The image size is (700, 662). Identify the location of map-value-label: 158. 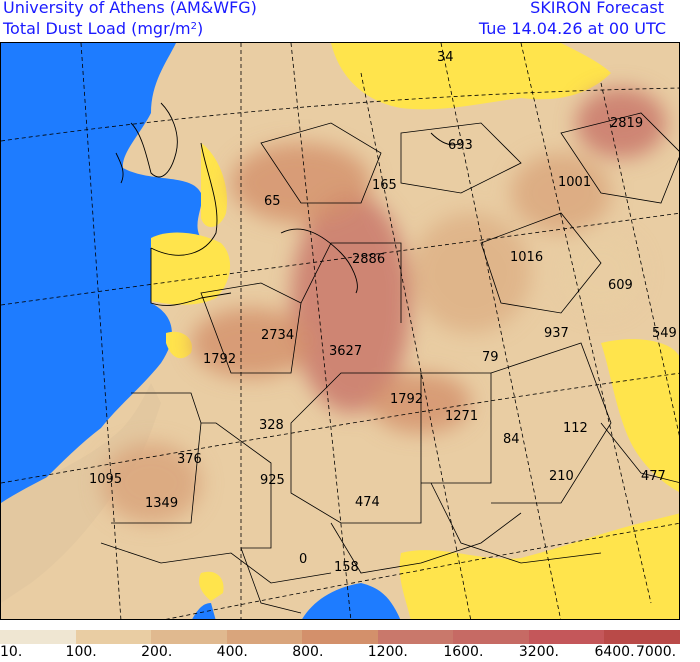
(346, 567).